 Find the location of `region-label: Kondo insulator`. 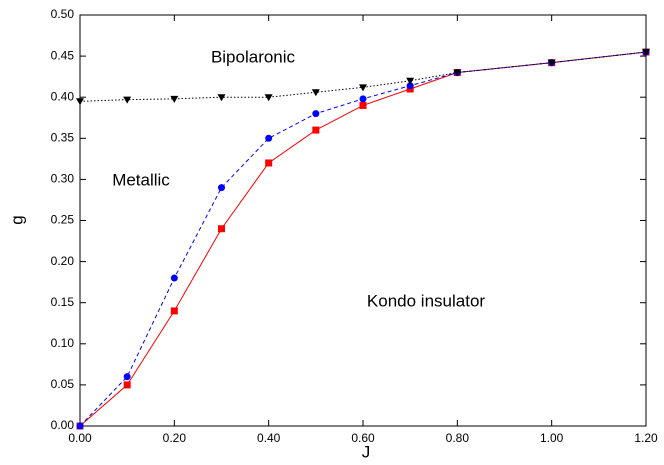

region-label: Kondo insulator is located at coordinates (426, 300).